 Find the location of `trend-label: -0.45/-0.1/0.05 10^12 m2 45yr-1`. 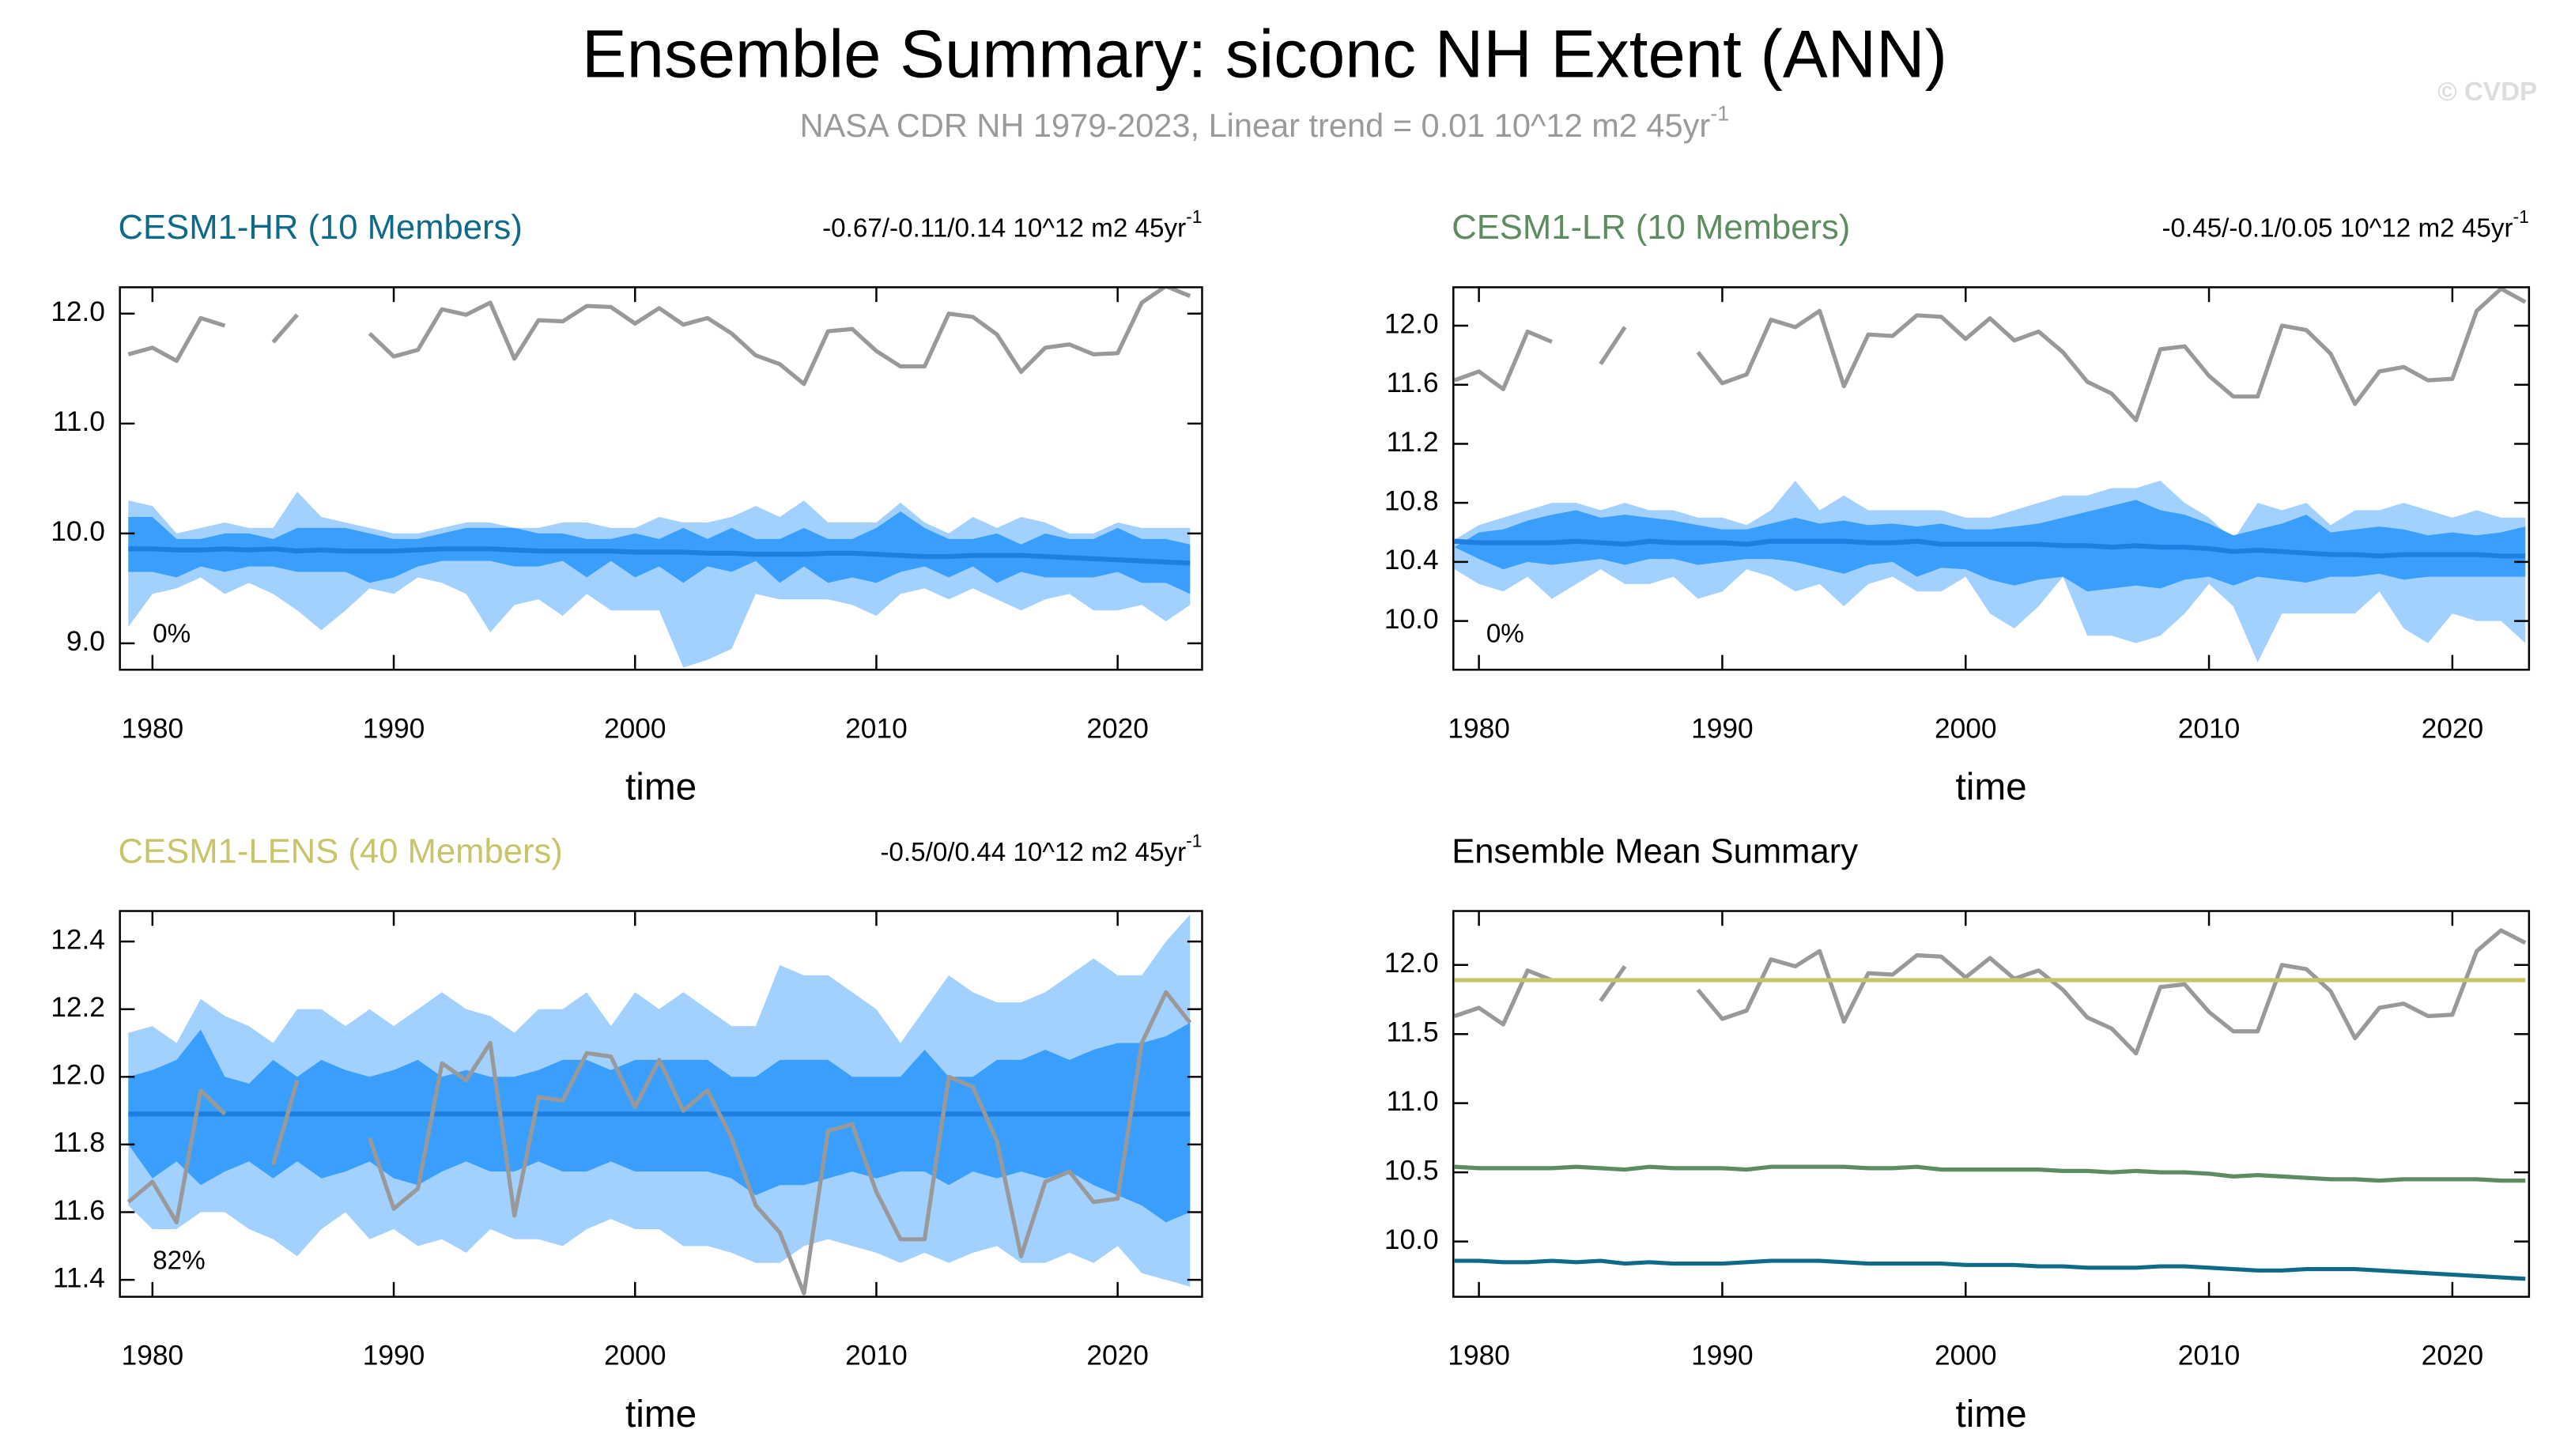

trend-label: -0.45/-0.1/0.05 10^12 m2 45yr-1 is located at coordinates (2345, 224).